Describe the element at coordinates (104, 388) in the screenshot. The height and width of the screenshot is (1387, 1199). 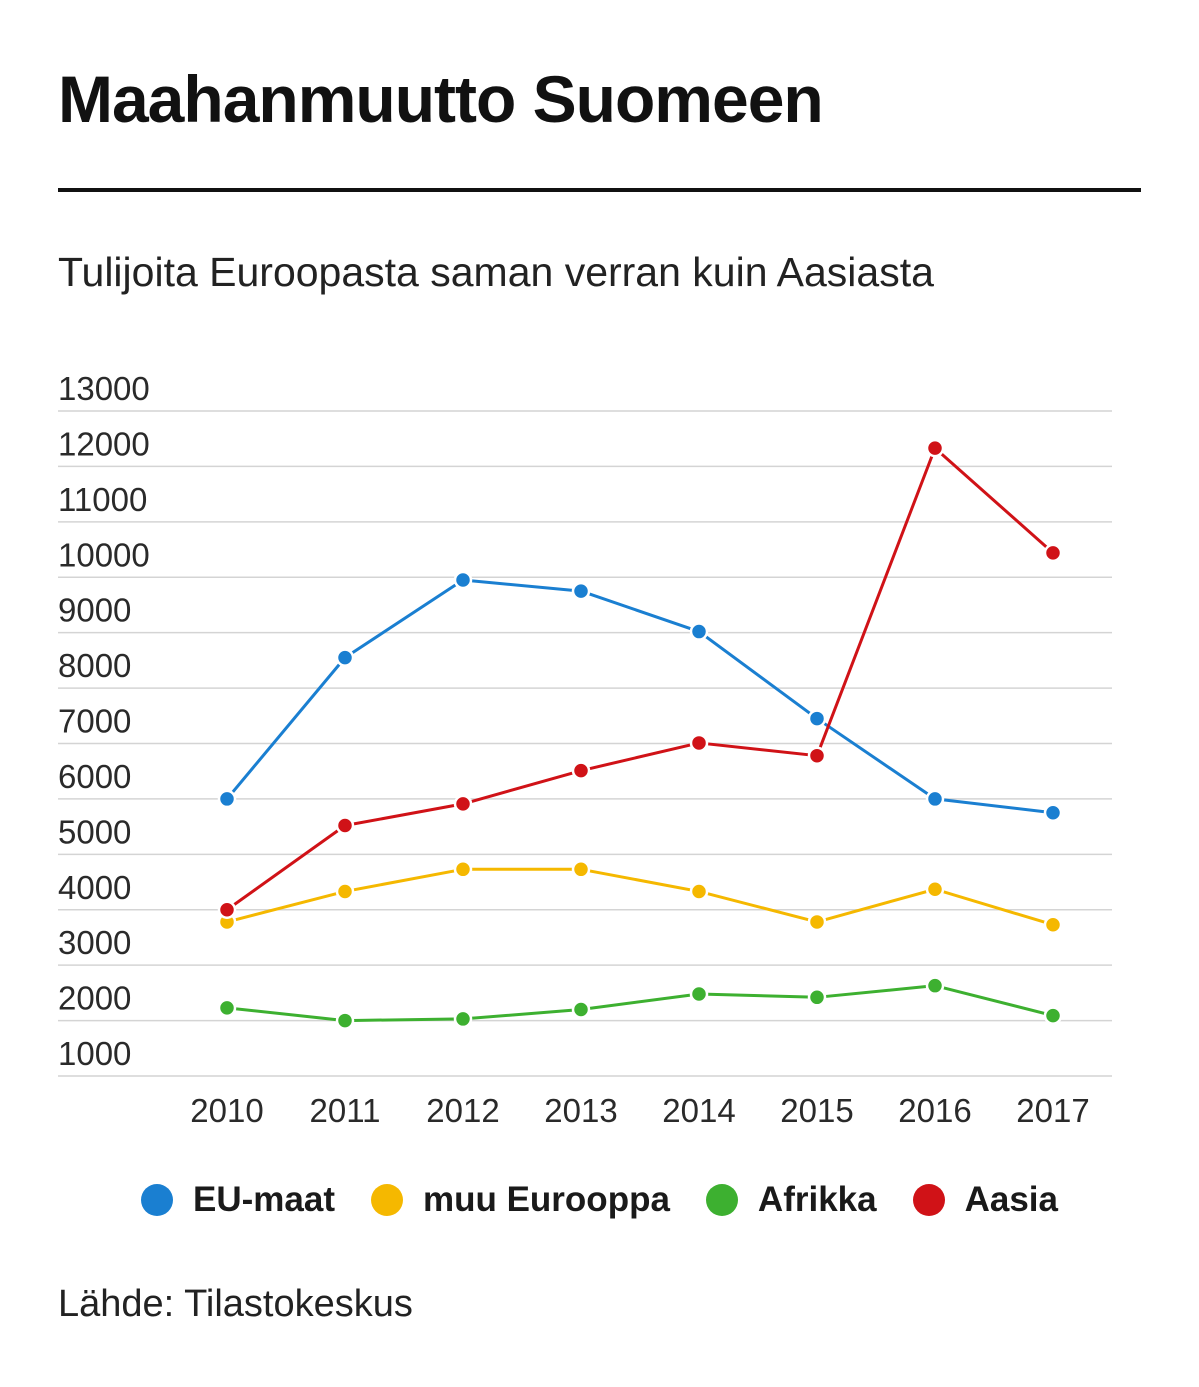
I see `y-tick-label: 13000` at that location.